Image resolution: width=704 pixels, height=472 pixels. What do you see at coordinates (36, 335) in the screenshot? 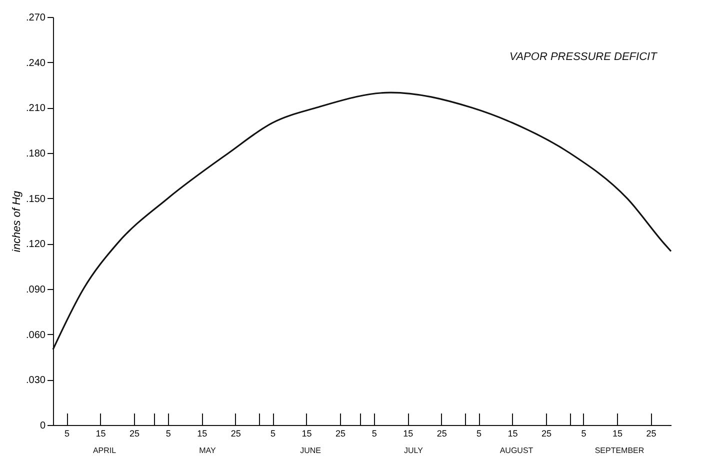
I see `y-tick-label: .060` at bounding box center [36, 335].